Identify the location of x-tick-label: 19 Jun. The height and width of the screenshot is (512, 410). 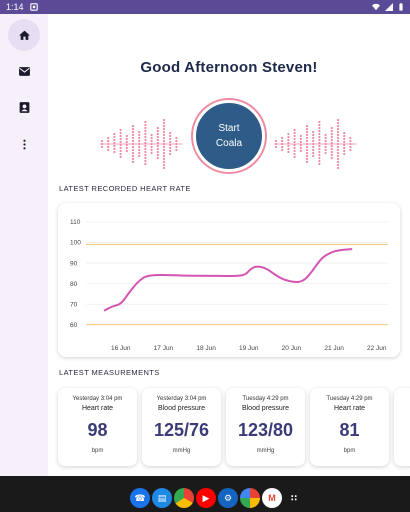
(249, 348).